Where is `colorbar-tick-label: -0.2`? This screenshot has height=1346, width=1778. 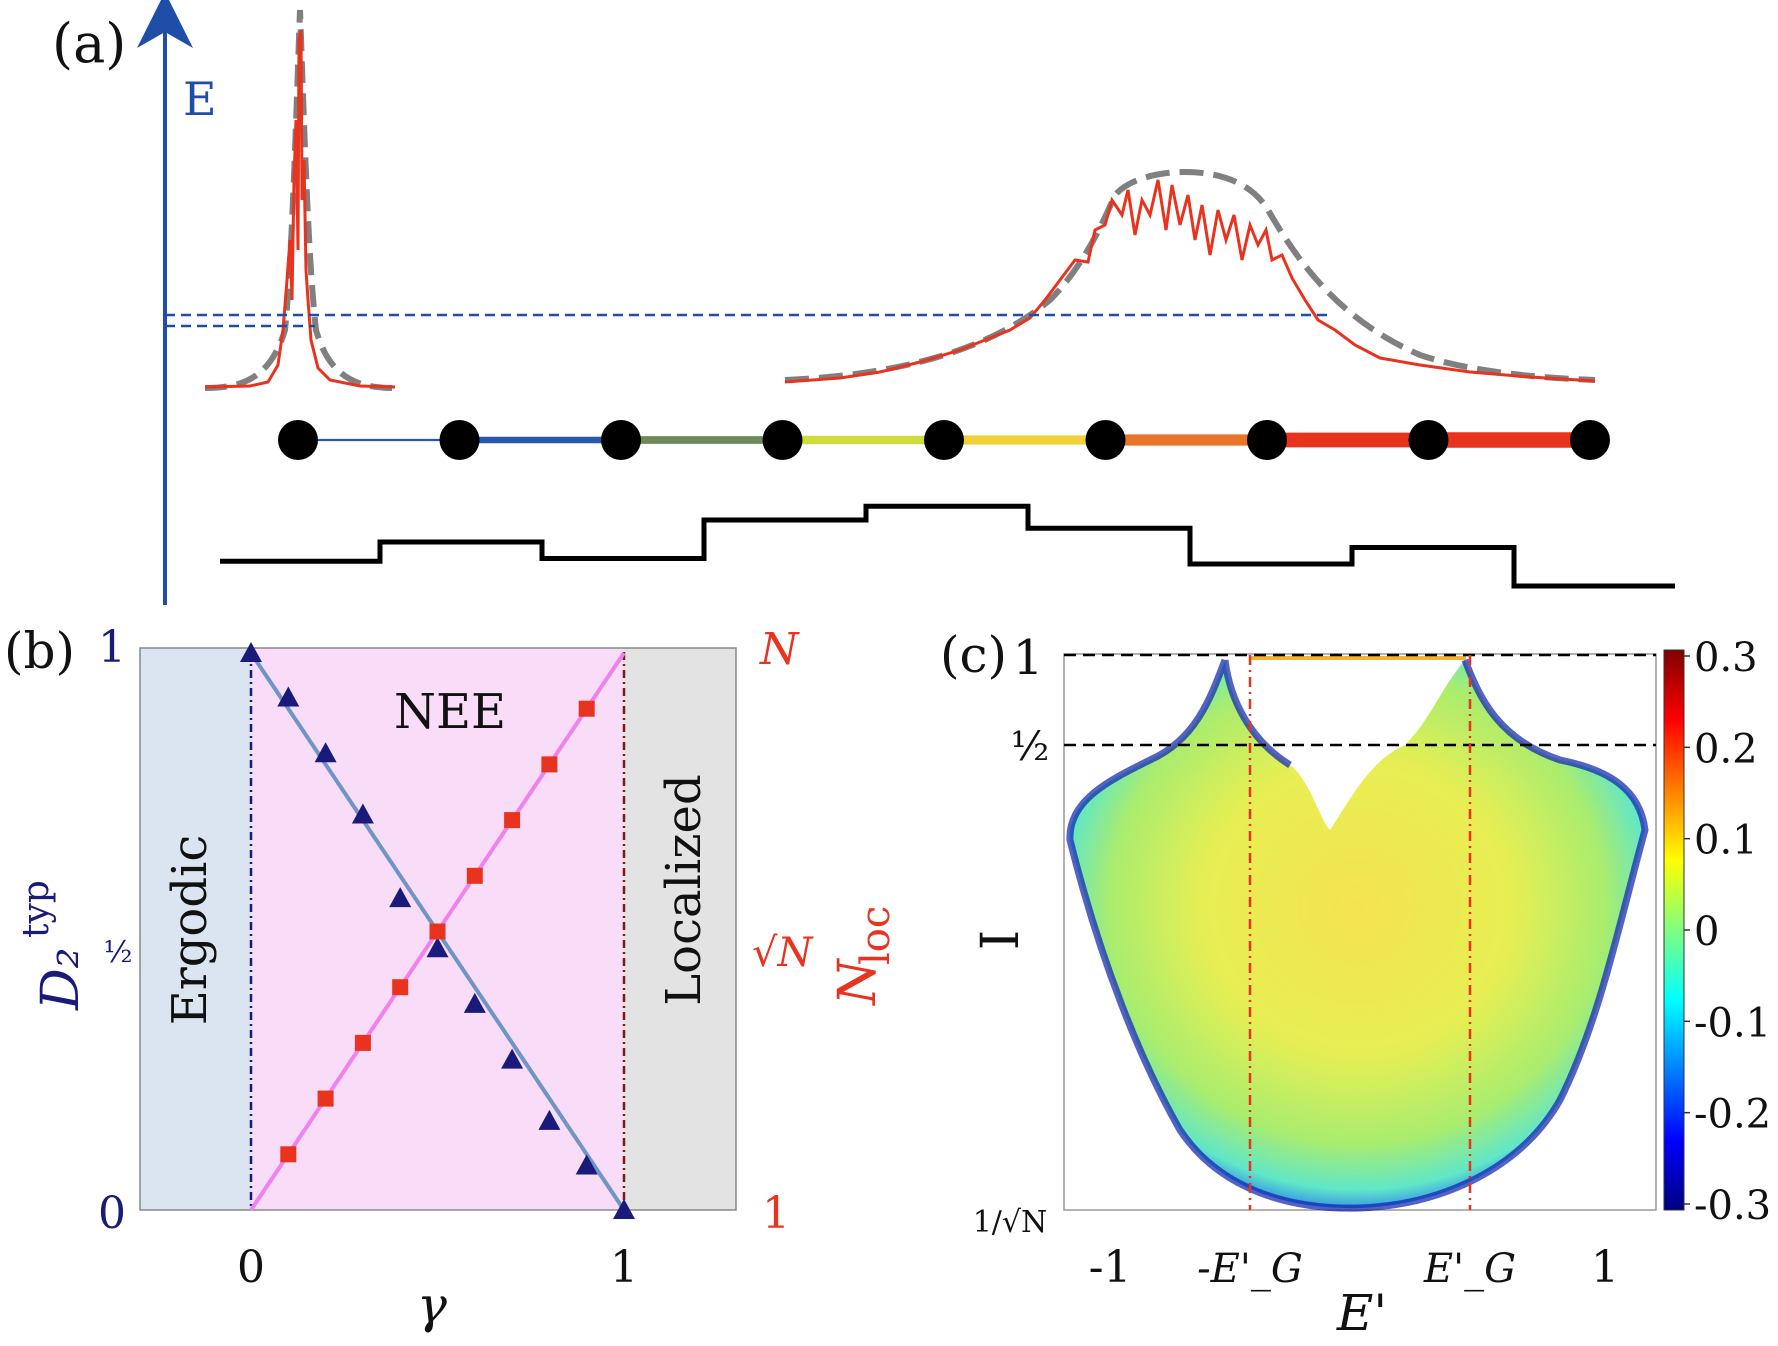
colorbar-tick-label: -0.2 is located at coordinates (1732, 1115).